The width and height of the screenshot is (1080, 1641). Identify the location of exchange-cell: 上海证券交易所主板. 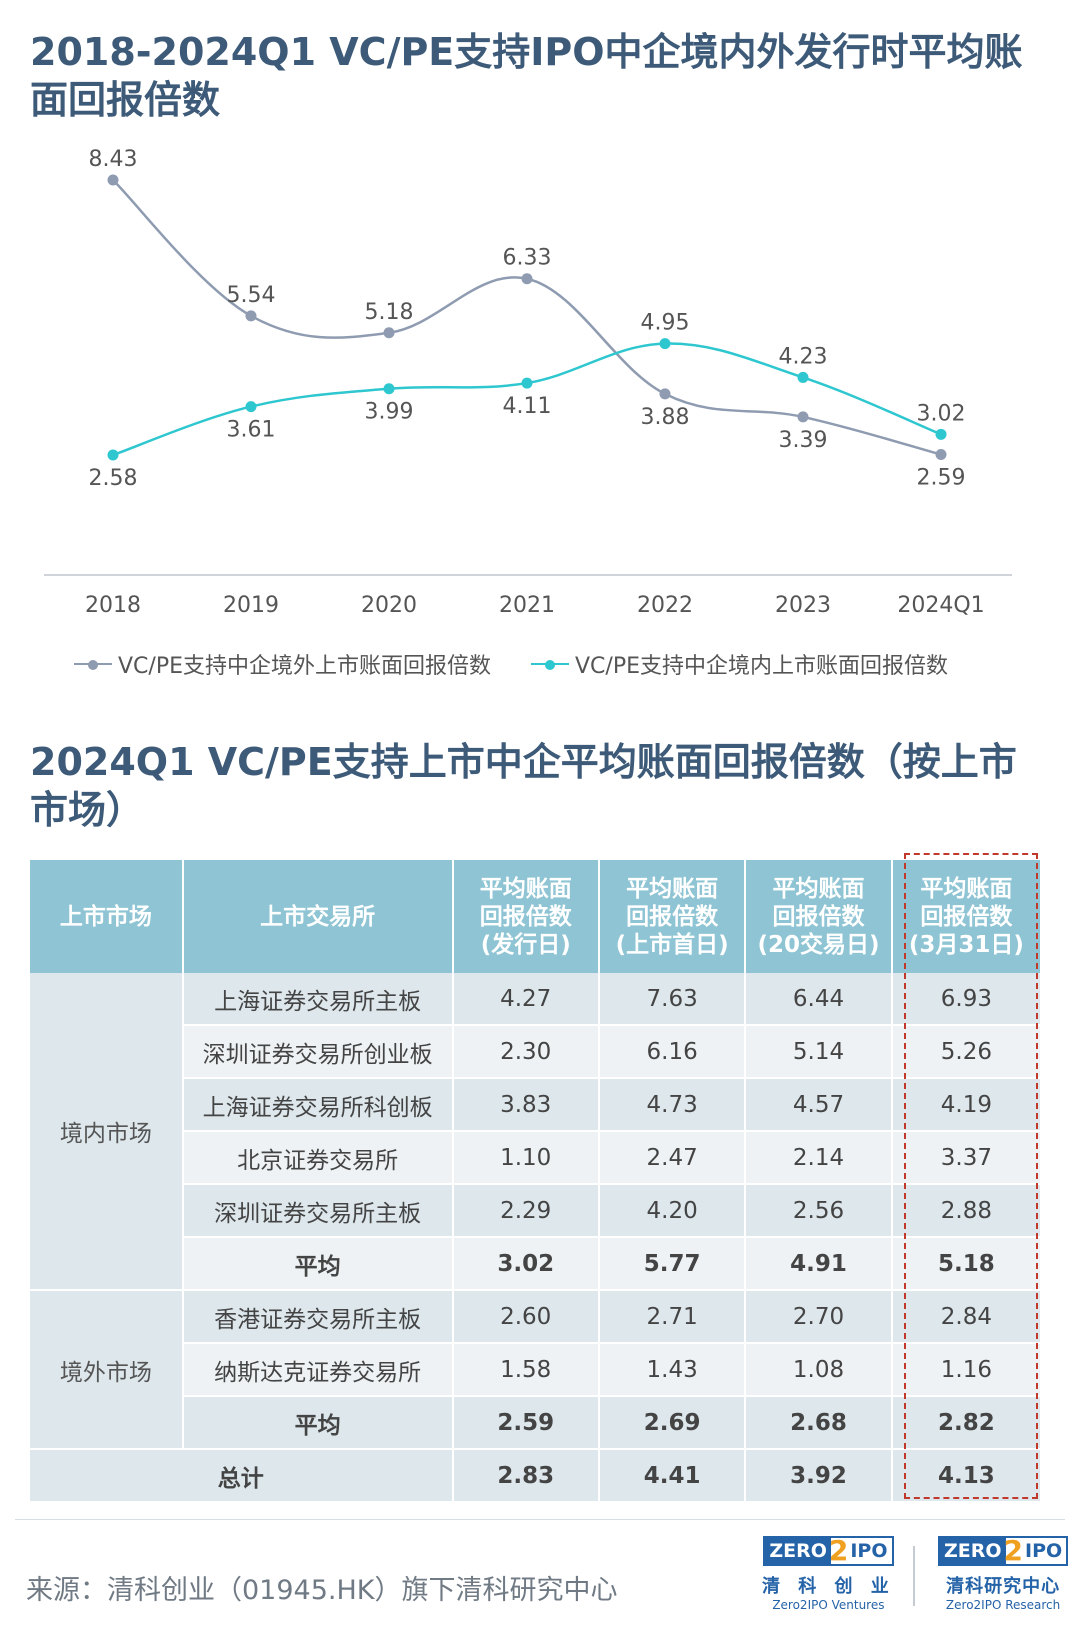
(318, 999).